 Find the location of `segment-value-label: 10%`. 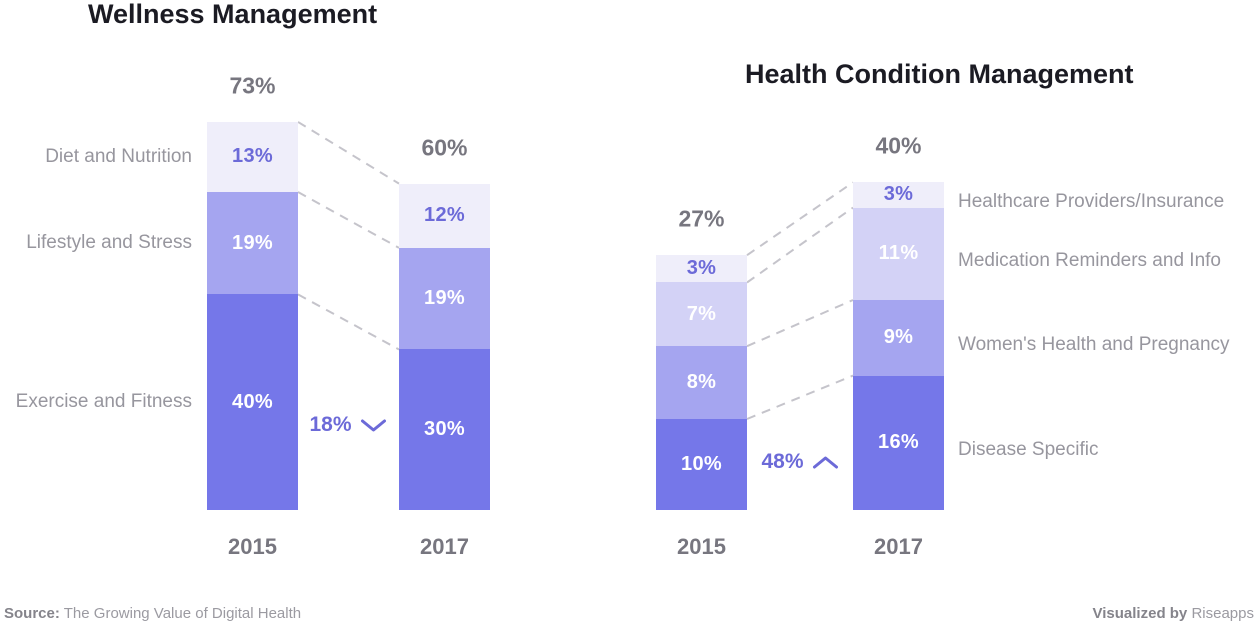

segment-value-label: 10% is located at coordinates (701, 463).